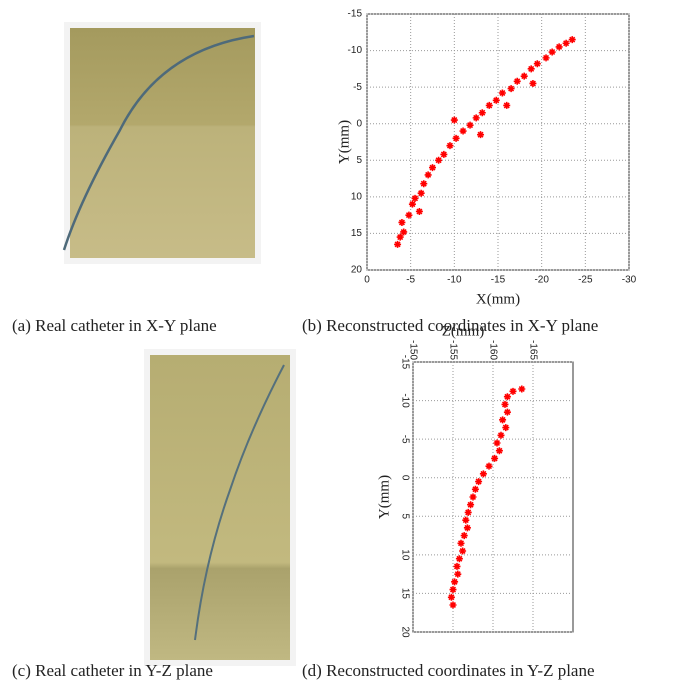  Describe the element at coordinates (532, 350) in the screenshot. I see `x-tick-label: -165` at that location.